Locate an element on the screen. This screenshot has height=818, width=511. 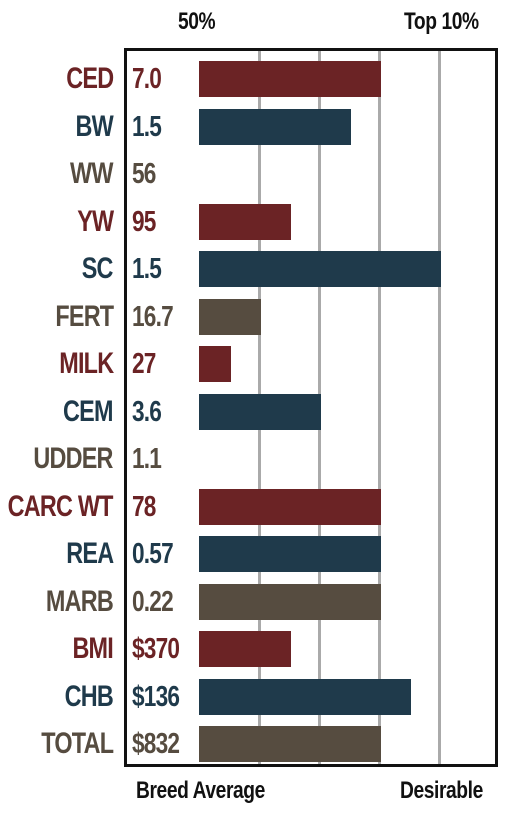
trait-label-bw: BW is located at coordinates (94, 126).